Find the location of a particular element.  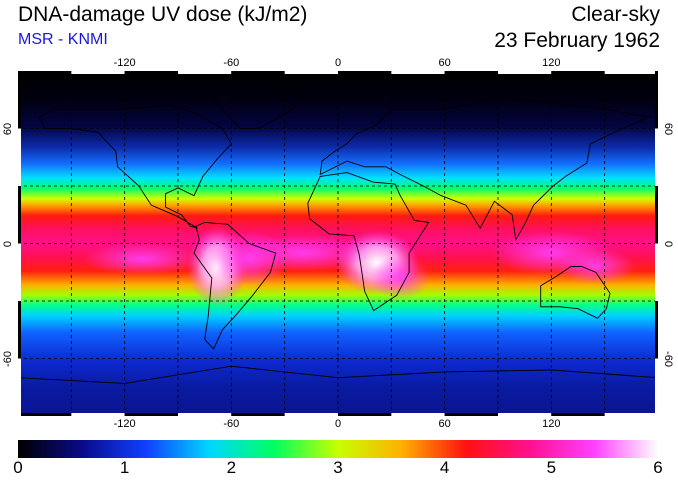

colorbar-label: 0 is located at coordinates (18, 467).